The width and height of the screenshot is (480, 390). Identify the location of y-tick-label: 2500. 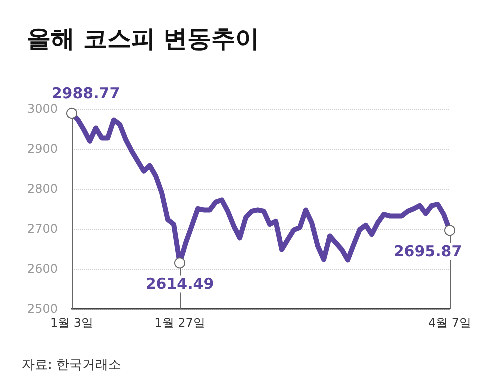
(42, 309).